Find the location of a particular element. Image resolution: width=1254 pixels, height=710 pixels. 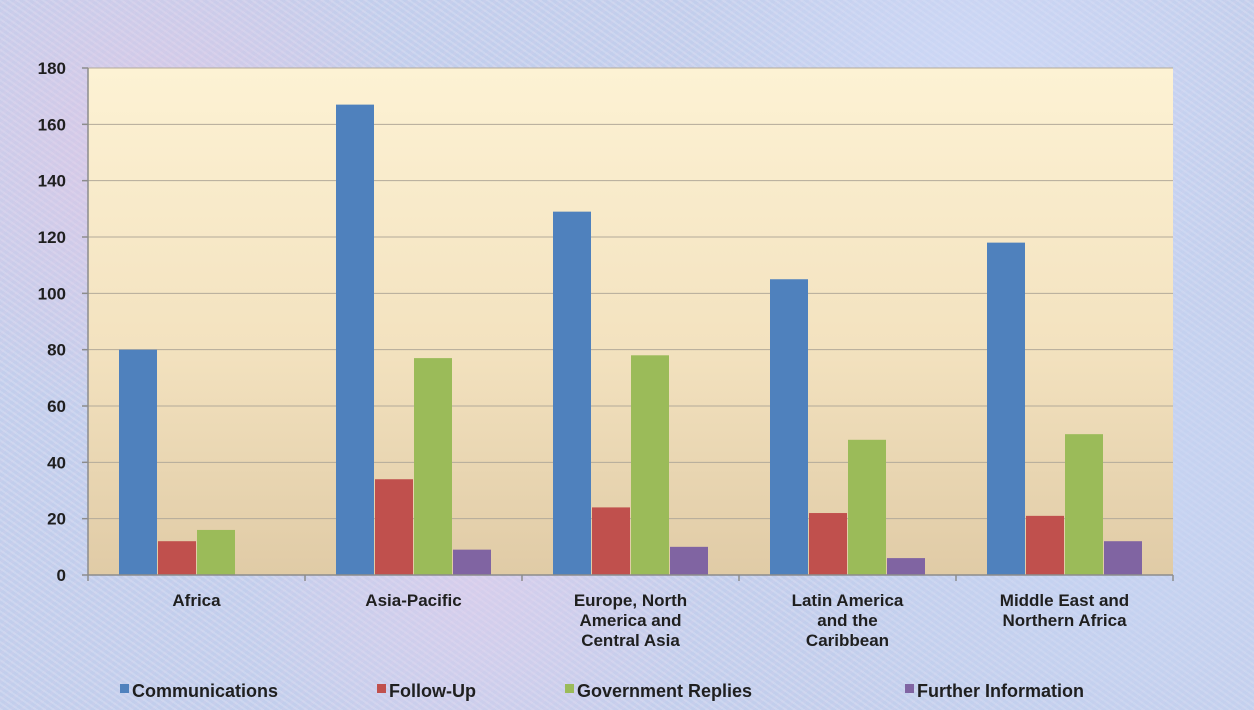

x-tick-marks is located at coordinates (630, 578).